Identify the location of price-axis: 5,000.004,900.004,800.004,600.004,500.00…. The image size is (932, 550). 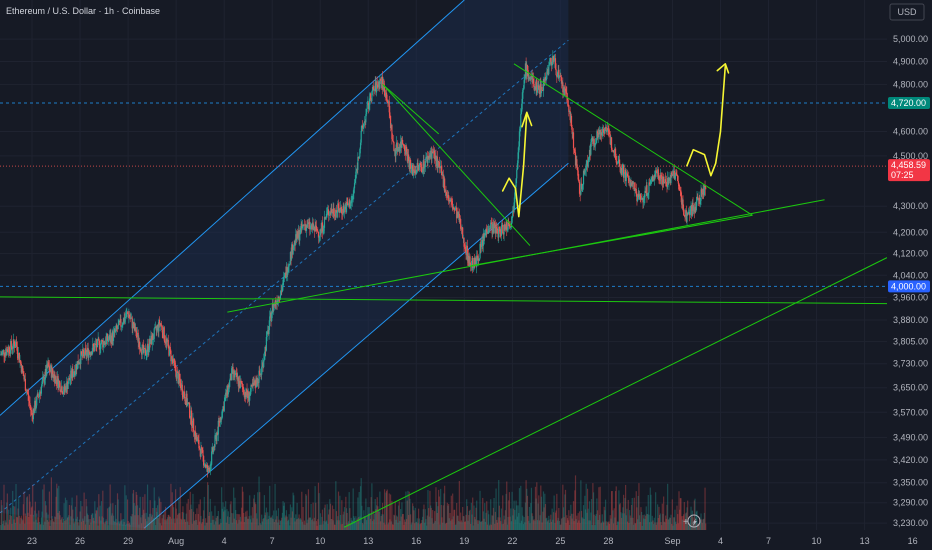
(910, 281).